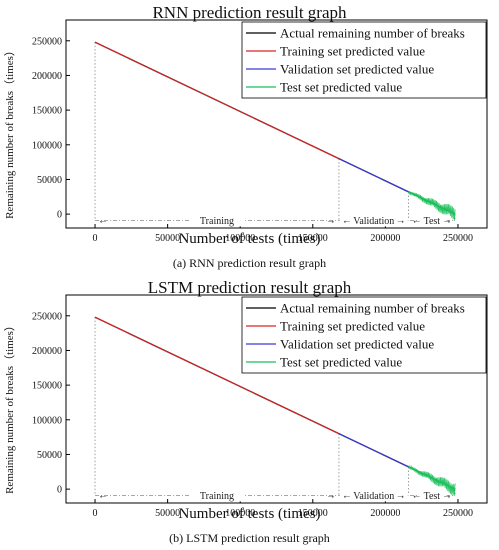  What do you see at coordinates (249, 263) in the screenshot?
I see `figure-caption: (a) RNN prediction result graph` at bounding box center [249, 263].